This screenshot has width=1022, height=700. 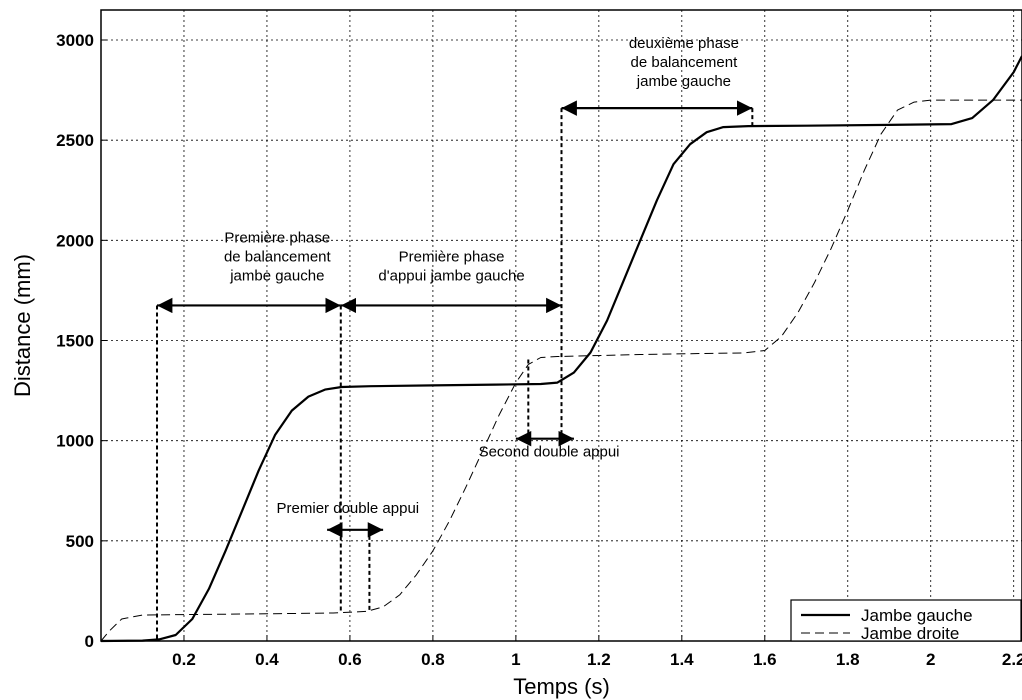 I want to click on annotation-prem-balancement: de balancement, so click(x=278, y=256).